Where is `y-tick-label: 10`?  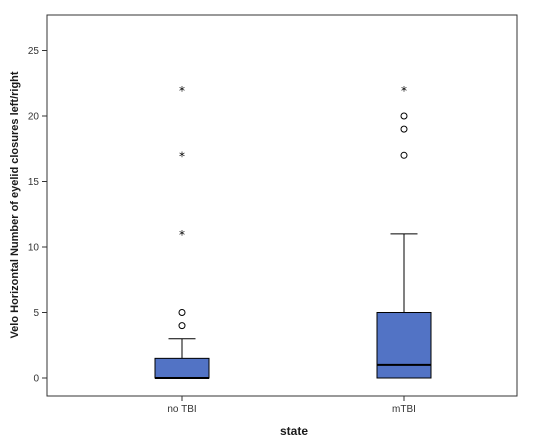 y-tick-label: 10 is located at coordinates (34, 248).